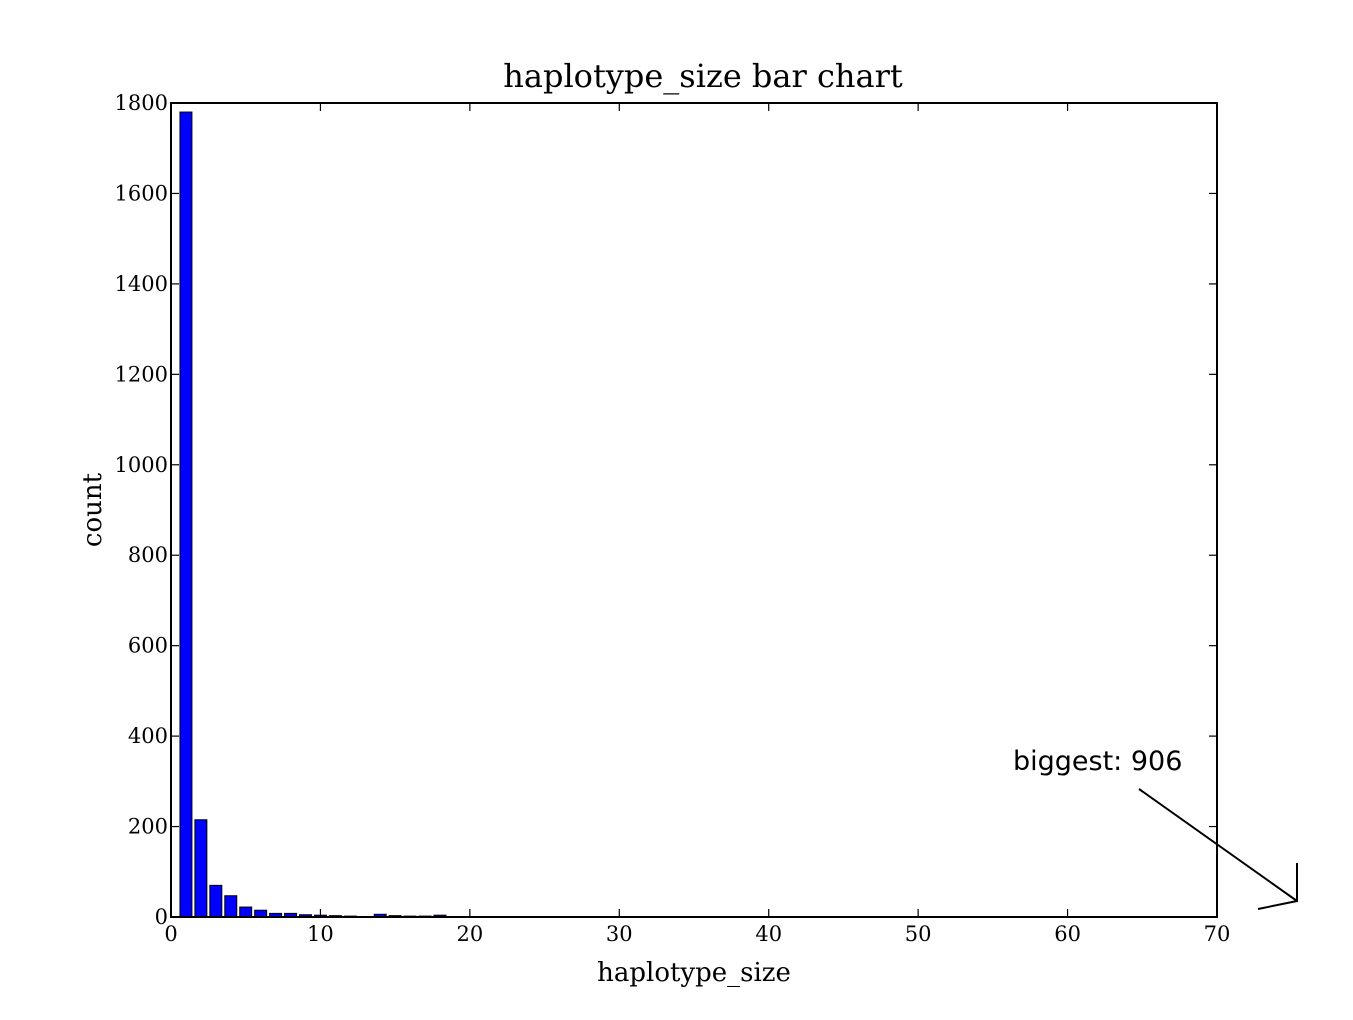 This screenshot has width=1353, height=1020. What do you see at coordinates (703, 76) in the screenshot?
I see `chart-title: haplotype_size bar chart` at bounding box center [703, 76].